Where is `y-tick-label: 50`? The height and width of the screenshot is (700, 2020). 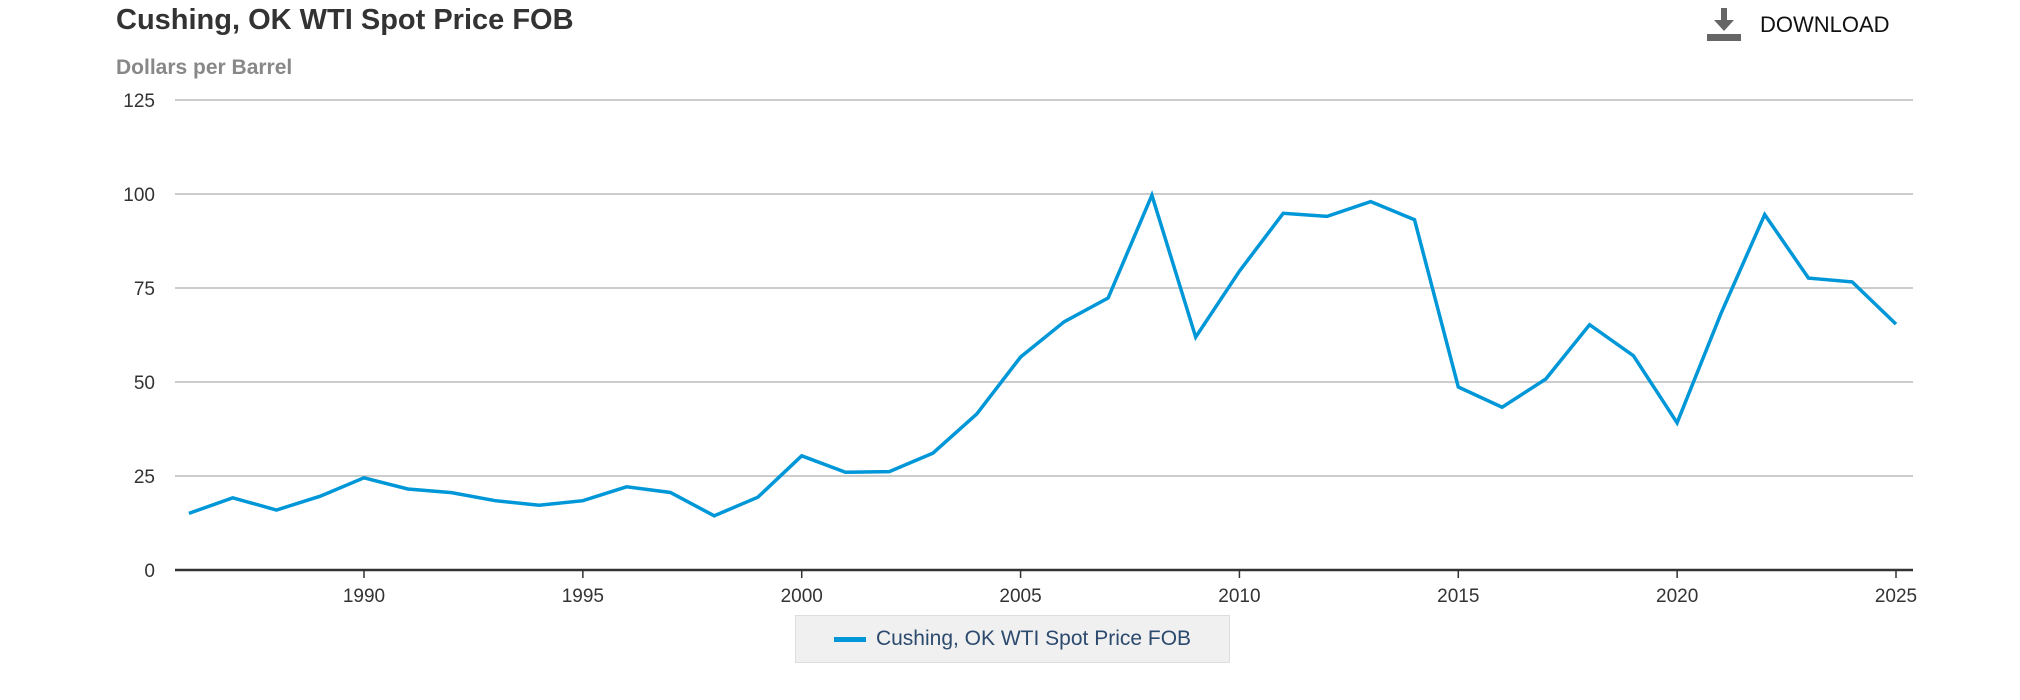 y-tick-label: 50 is located at coordinates (144, 383).